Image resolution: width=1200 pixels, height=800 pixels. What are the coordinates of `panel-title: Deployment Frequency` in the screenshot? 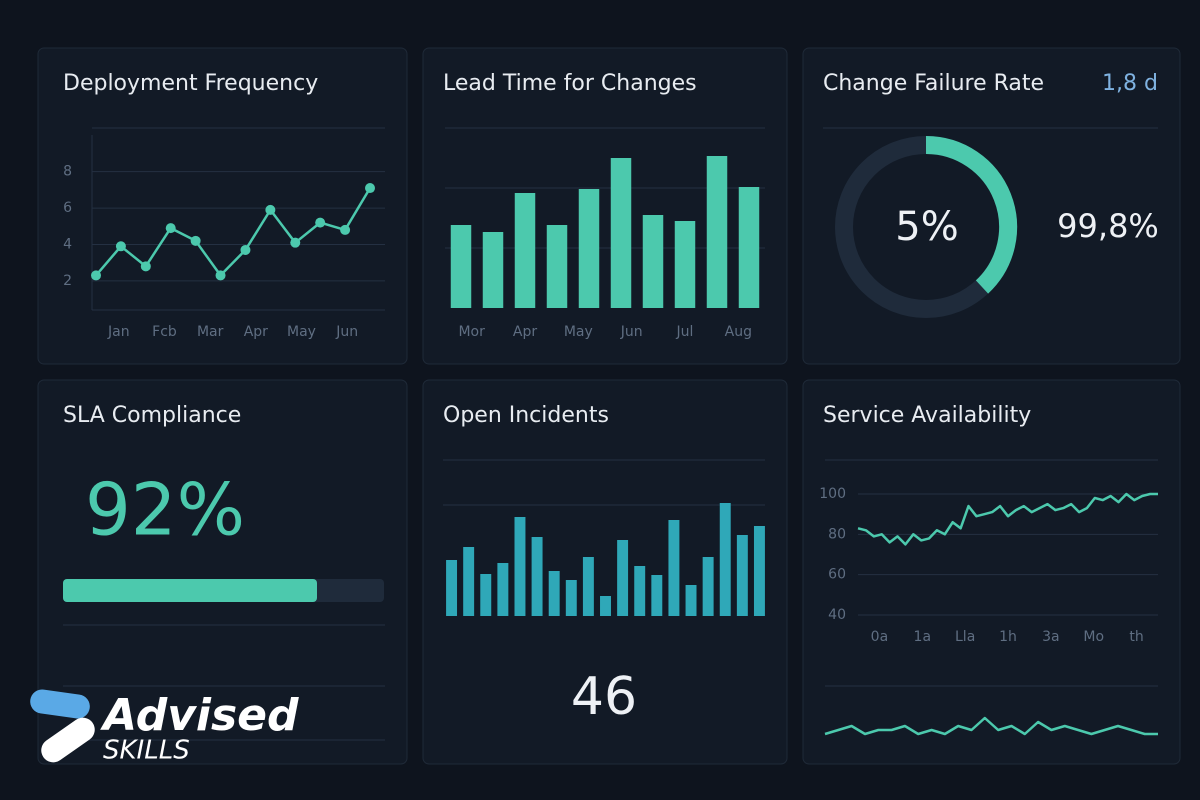 It's located at (190, 83).